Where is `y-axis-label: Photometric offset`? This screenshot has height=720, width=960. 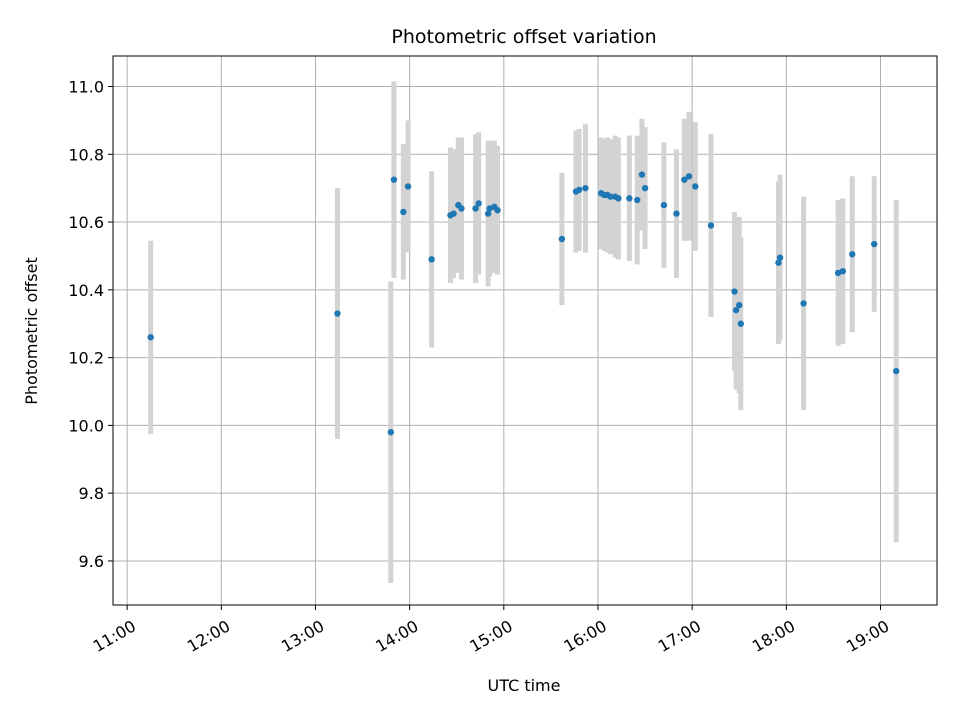 y-axis-label: Photometric offset is located at coordinates (31, 331).